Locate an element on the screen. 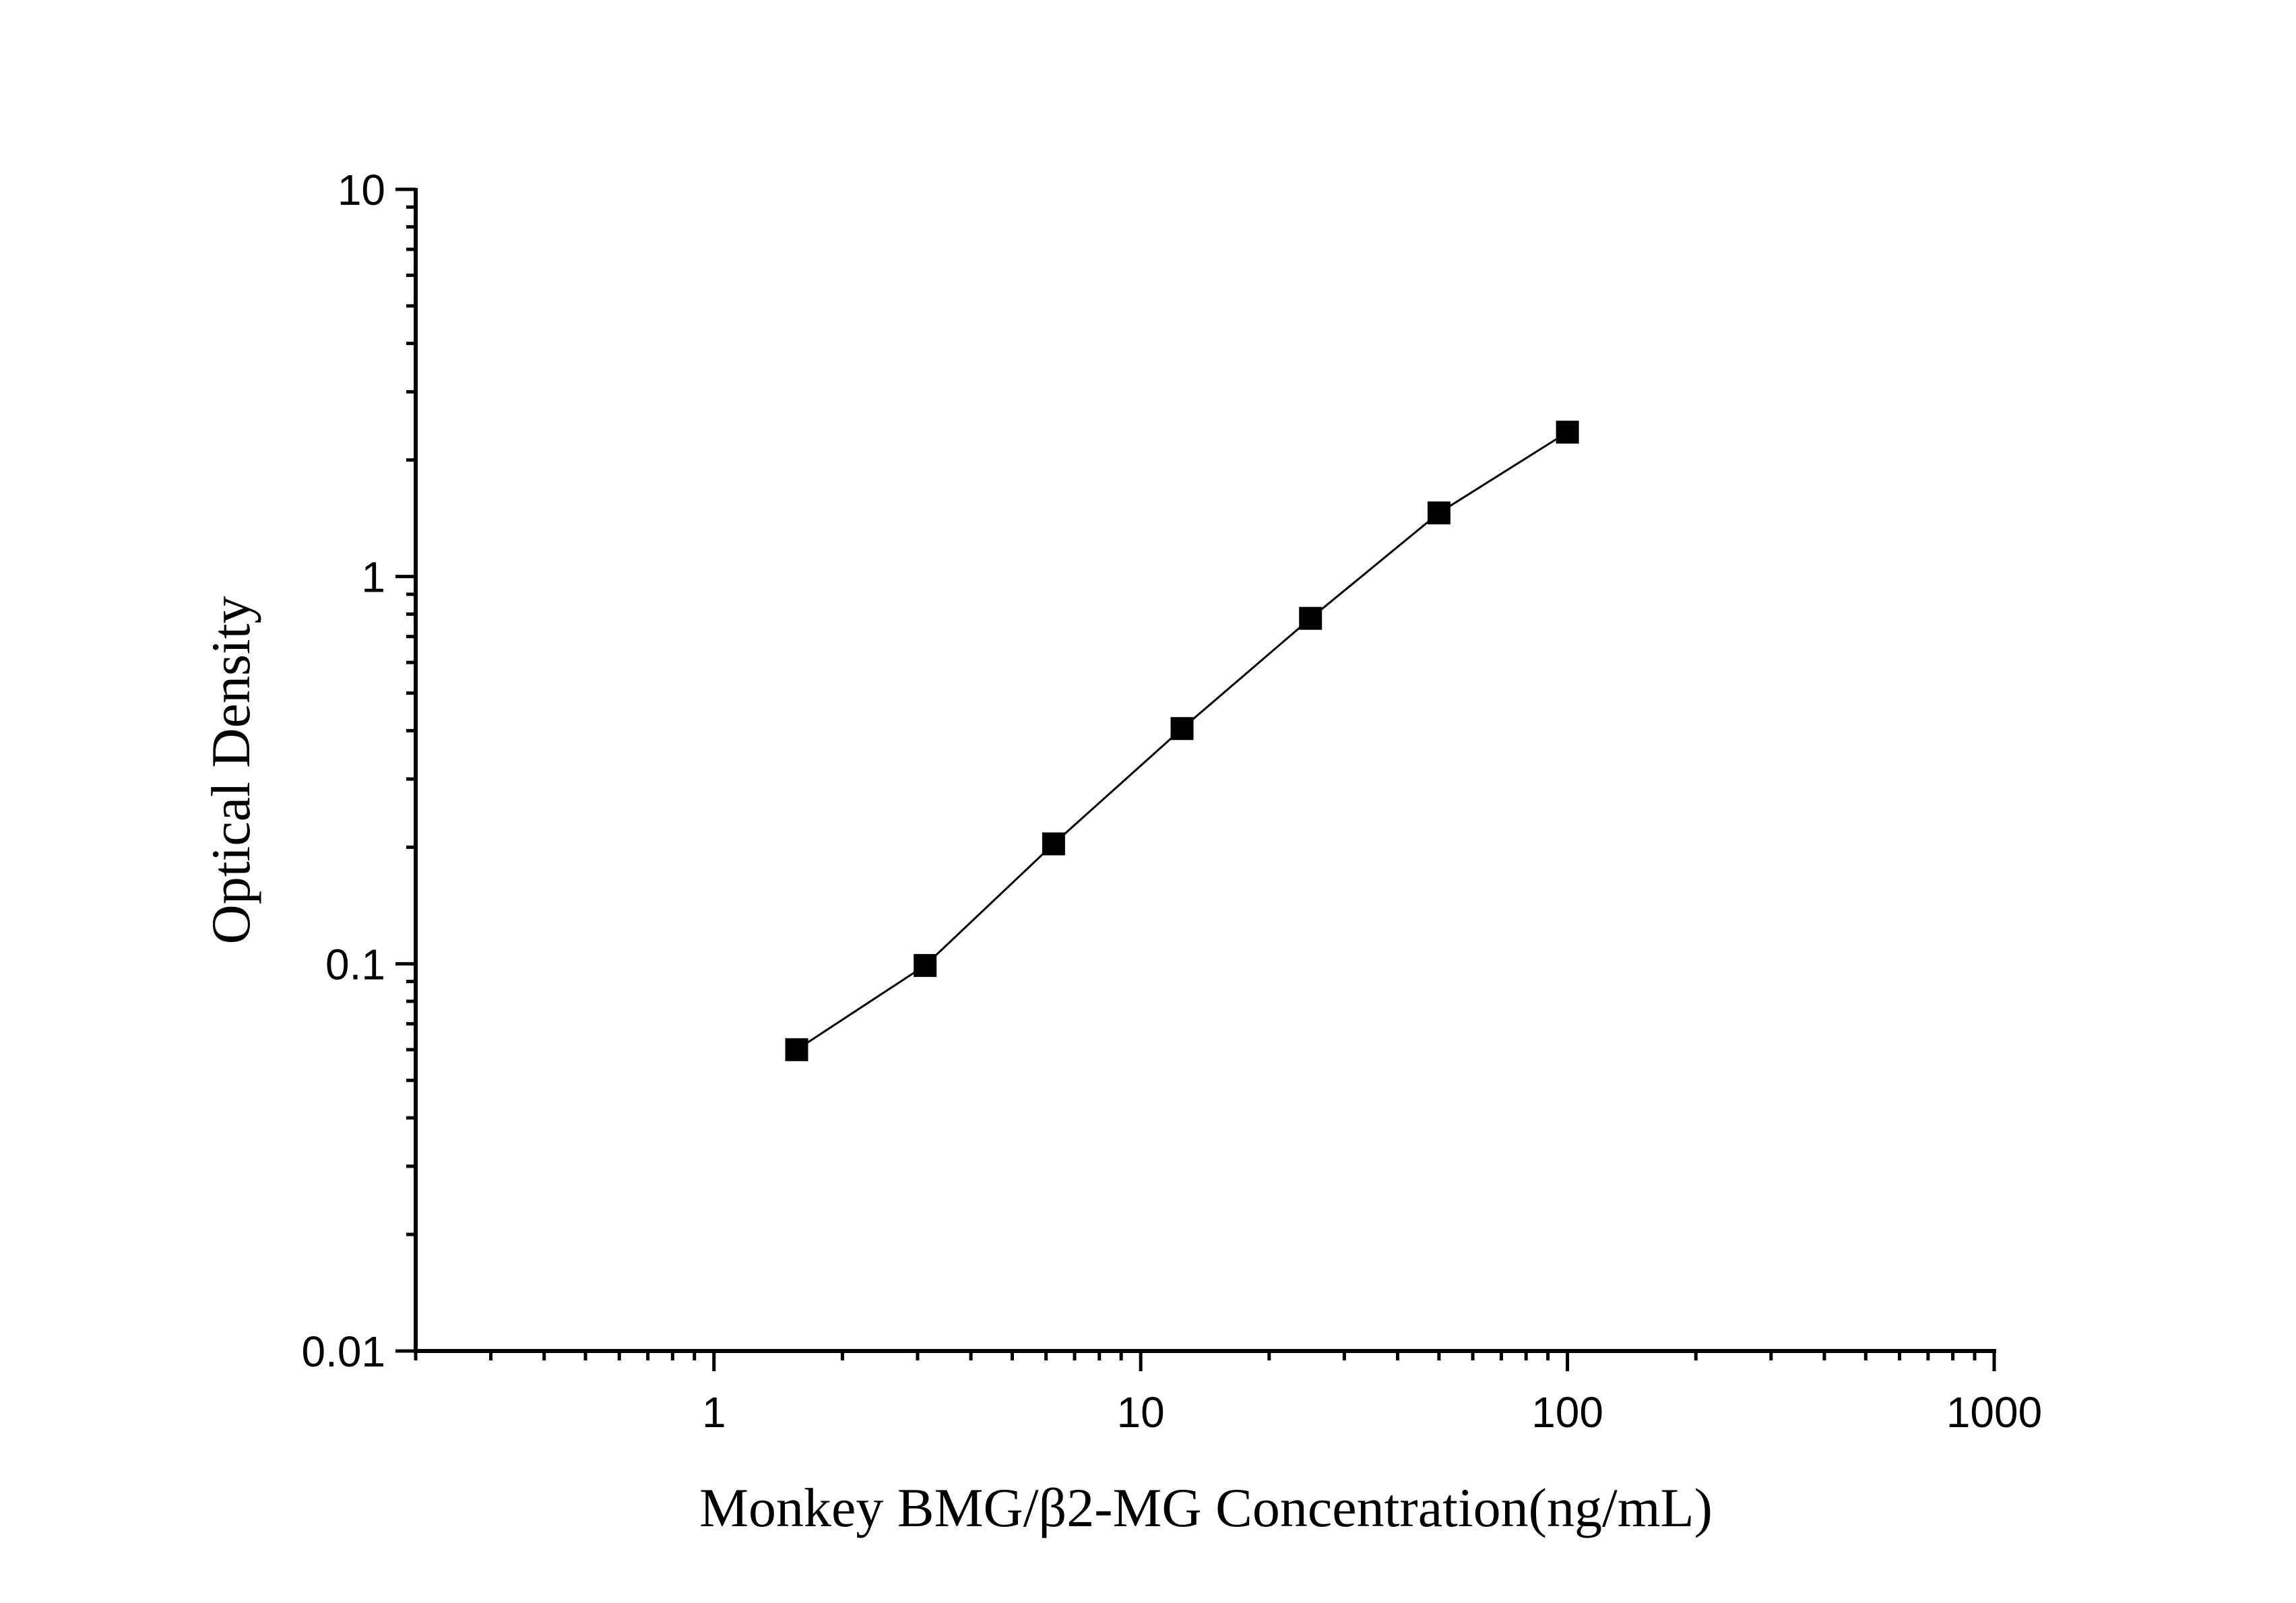 The width and height of the screenshot is (2296, 1603). y-axis-title: Optical Density is located at coordinates (230, 770).